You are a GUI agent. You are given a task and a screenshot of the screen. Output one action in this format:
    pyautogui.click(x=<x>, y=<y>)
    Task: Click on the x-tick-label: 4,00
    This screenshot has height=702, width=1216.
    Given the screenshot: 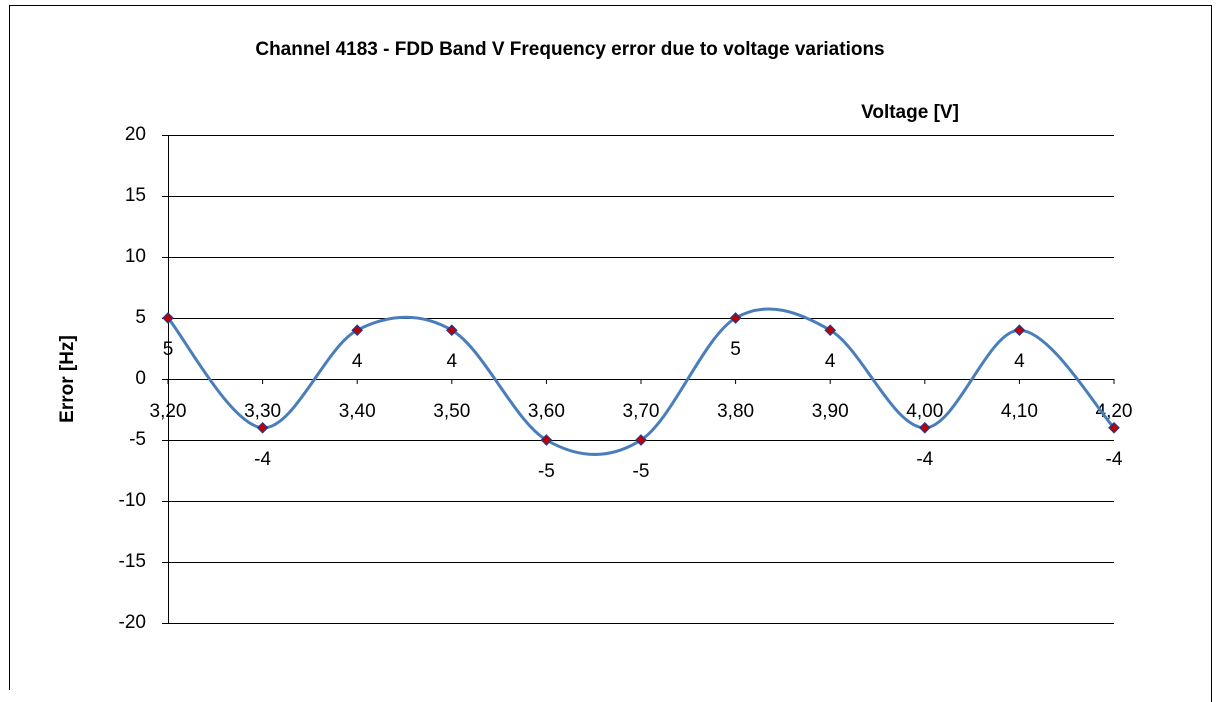 What is the action you would take?
    pyautogui.click(x=924, y=411)
    